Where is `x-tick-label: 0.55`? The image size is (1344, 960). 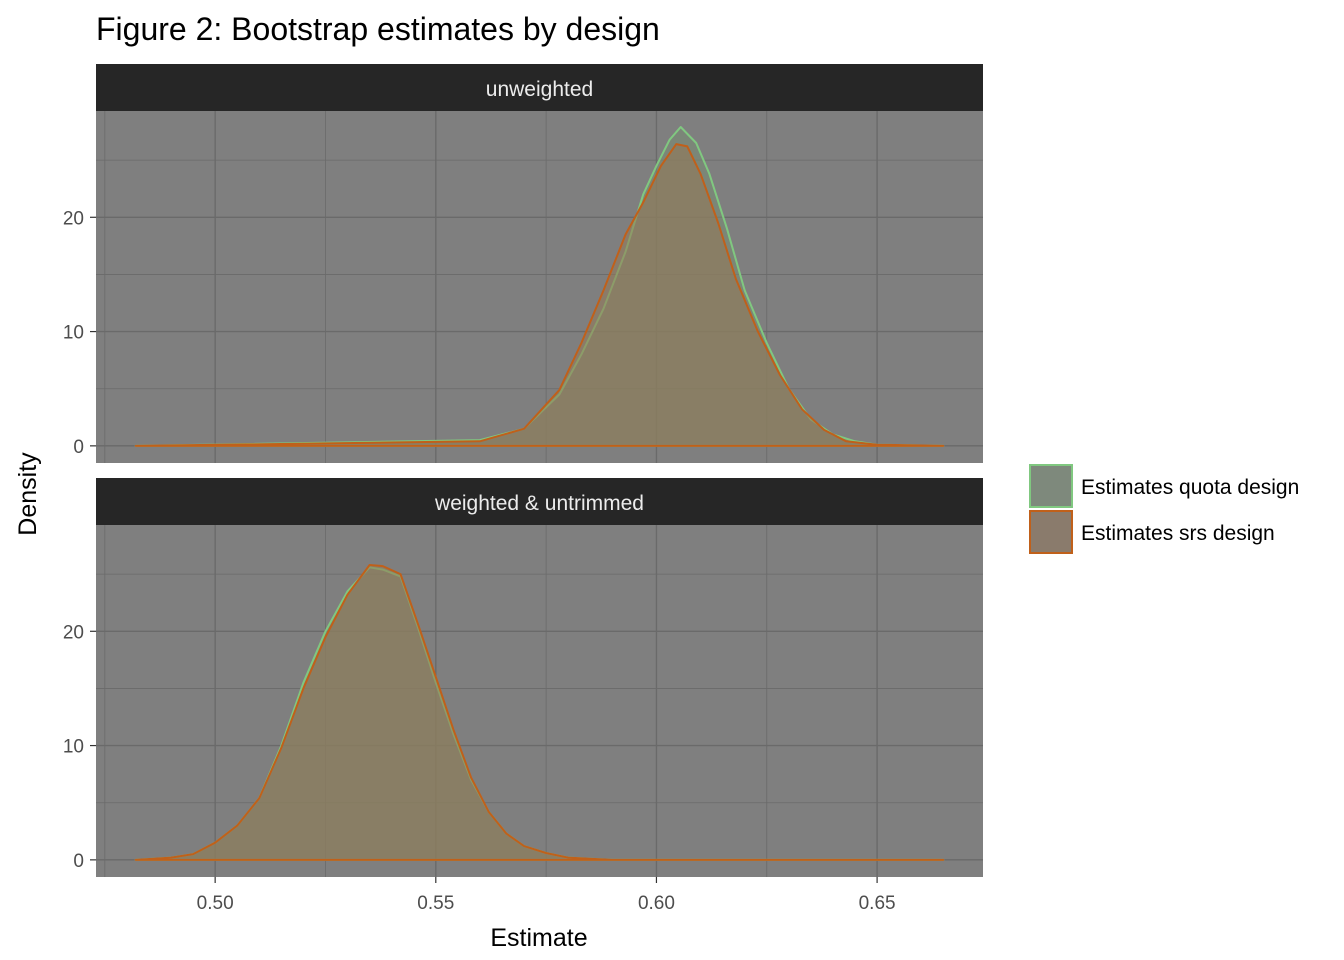 x-tick-label: 0.55 is located at coordinates (435, 903).